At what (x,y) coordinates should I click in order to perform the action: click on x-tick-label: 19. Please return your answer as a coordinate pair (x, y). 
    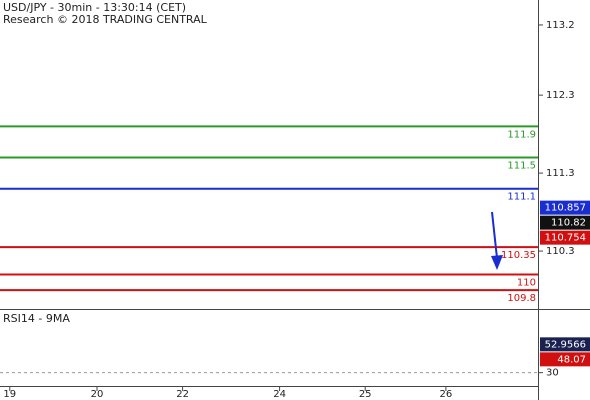
    Looking at the image, I should click on (9, 394).